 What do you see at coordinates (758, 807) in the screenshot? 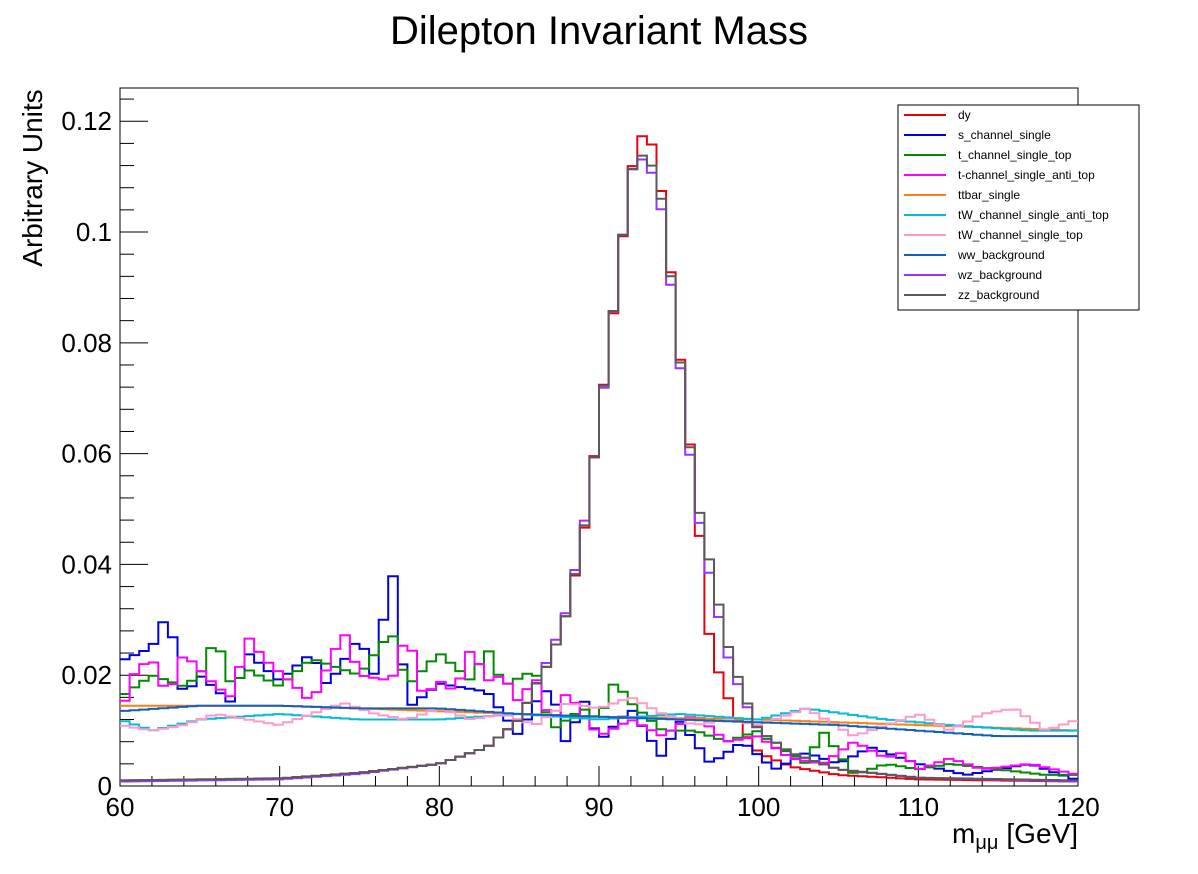
I see `x-tick-label: 100` at bounding box center [758, 807].